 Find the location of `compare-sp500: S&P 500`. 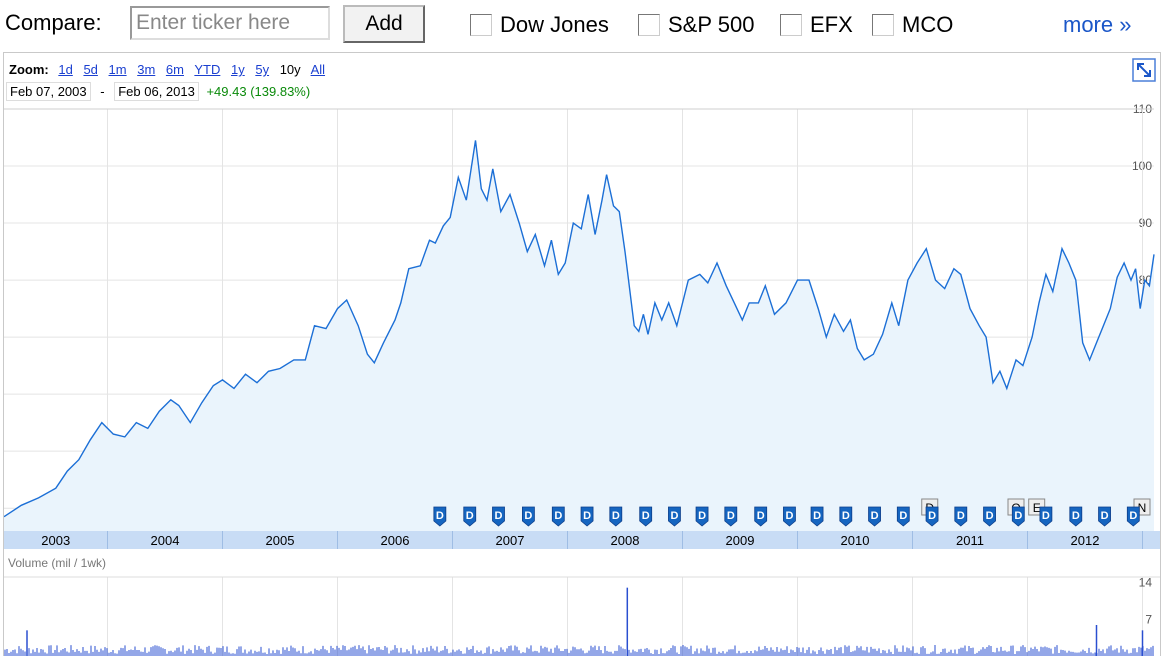

compare-sp500: S&P 500 is located at coordinates (696, 25).